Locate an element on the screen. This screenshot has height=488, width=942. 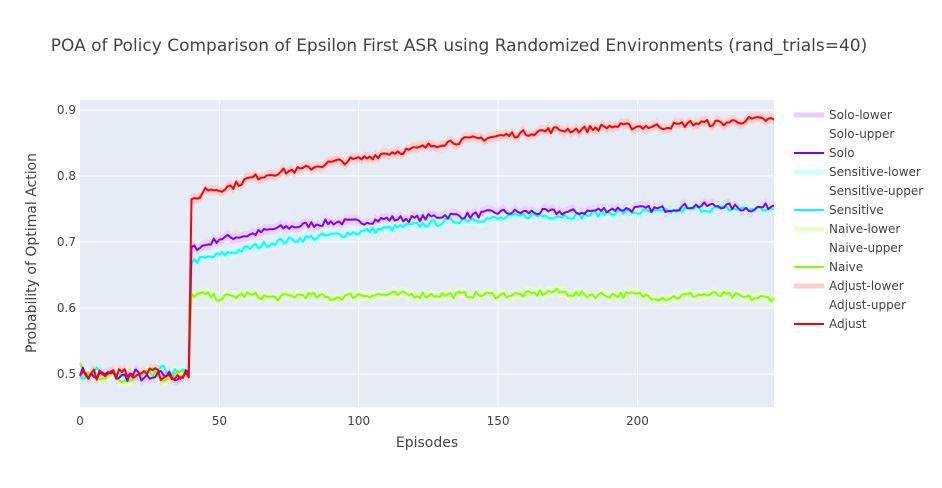
x-axis-title: Episodes is located at coordinates (427, 443).